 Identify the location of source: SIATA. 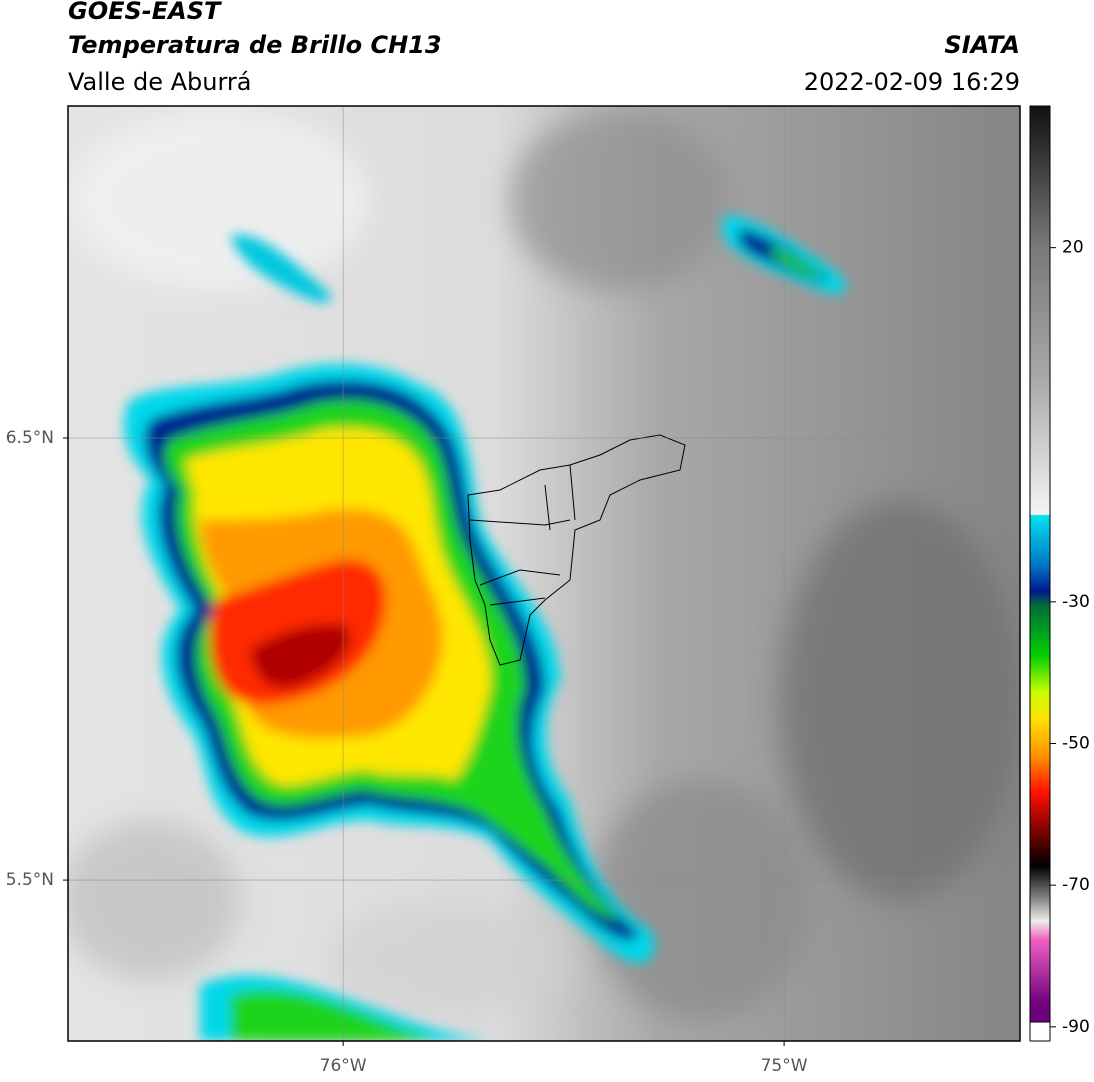
(982, 45).